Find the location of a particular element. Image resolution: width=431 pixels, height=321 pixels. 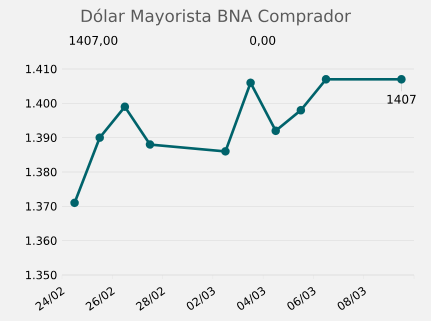

annotation: 1407 is located at coordinates (401, 99).